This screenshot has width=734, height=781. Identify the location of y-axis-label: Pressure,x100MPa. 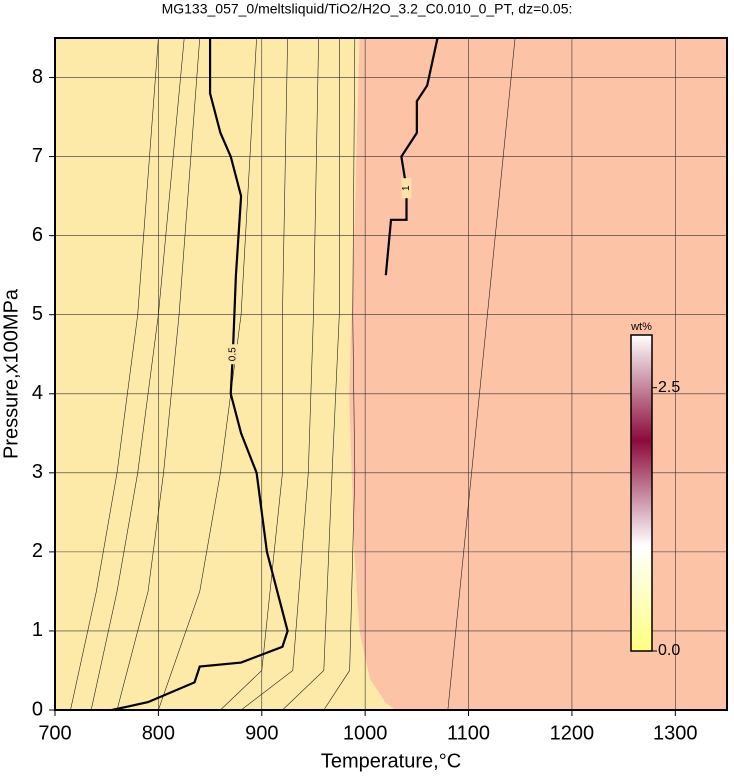
(11, 373).